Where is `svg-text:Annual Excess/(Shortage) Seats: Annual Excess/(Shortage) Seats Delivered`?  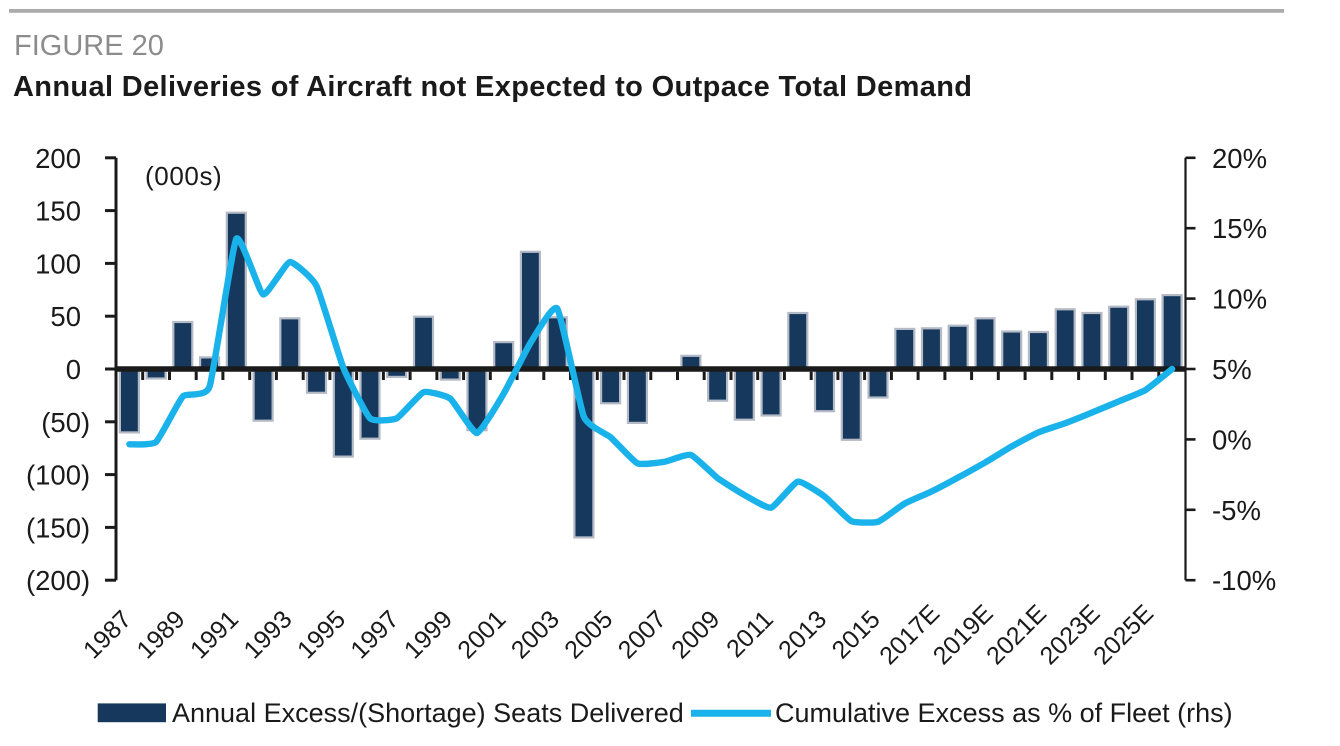 svg-text:Annual Excess/(Shortage) Seats: Annual Excess/(Shortage) Seats Delivered is located at coordinates (428, 713).